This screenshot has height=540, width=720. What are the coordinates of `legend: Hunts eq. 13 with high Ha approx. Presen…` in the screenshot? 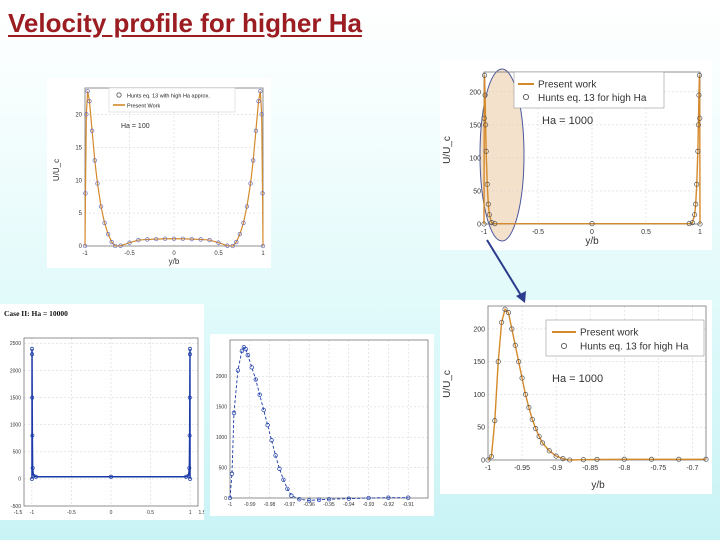 It's located at (172, 100).